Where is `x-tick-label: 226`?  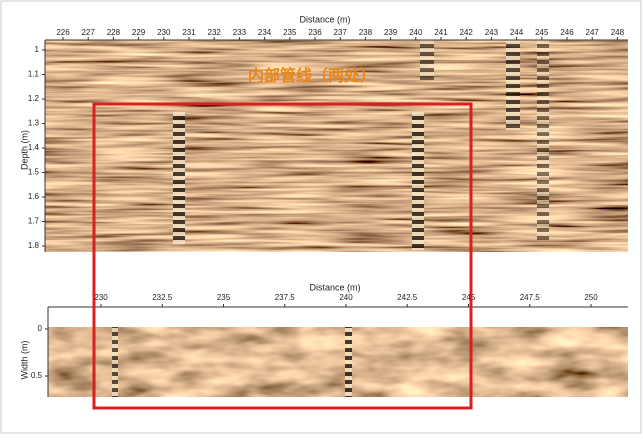 x-tick-label: 226 is located at coordinates (63, 32).